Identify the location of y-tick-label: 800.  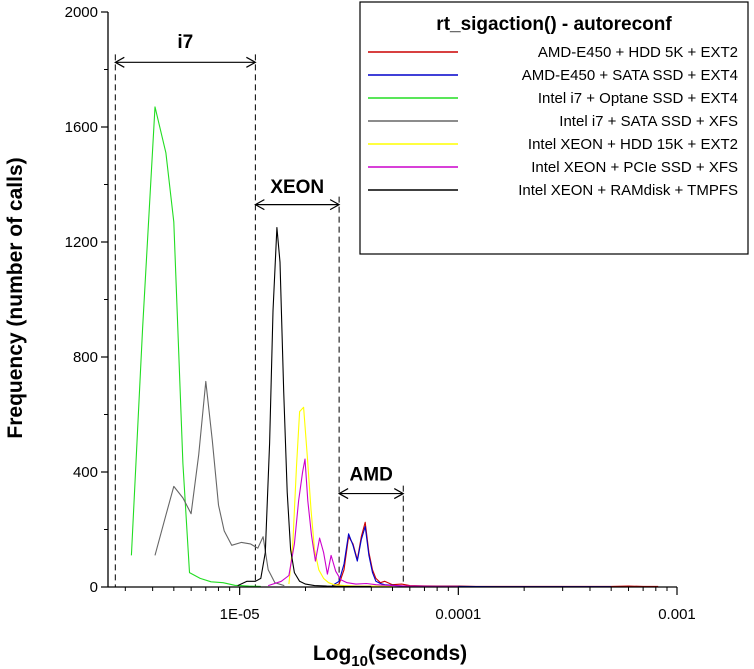
(85, 357).